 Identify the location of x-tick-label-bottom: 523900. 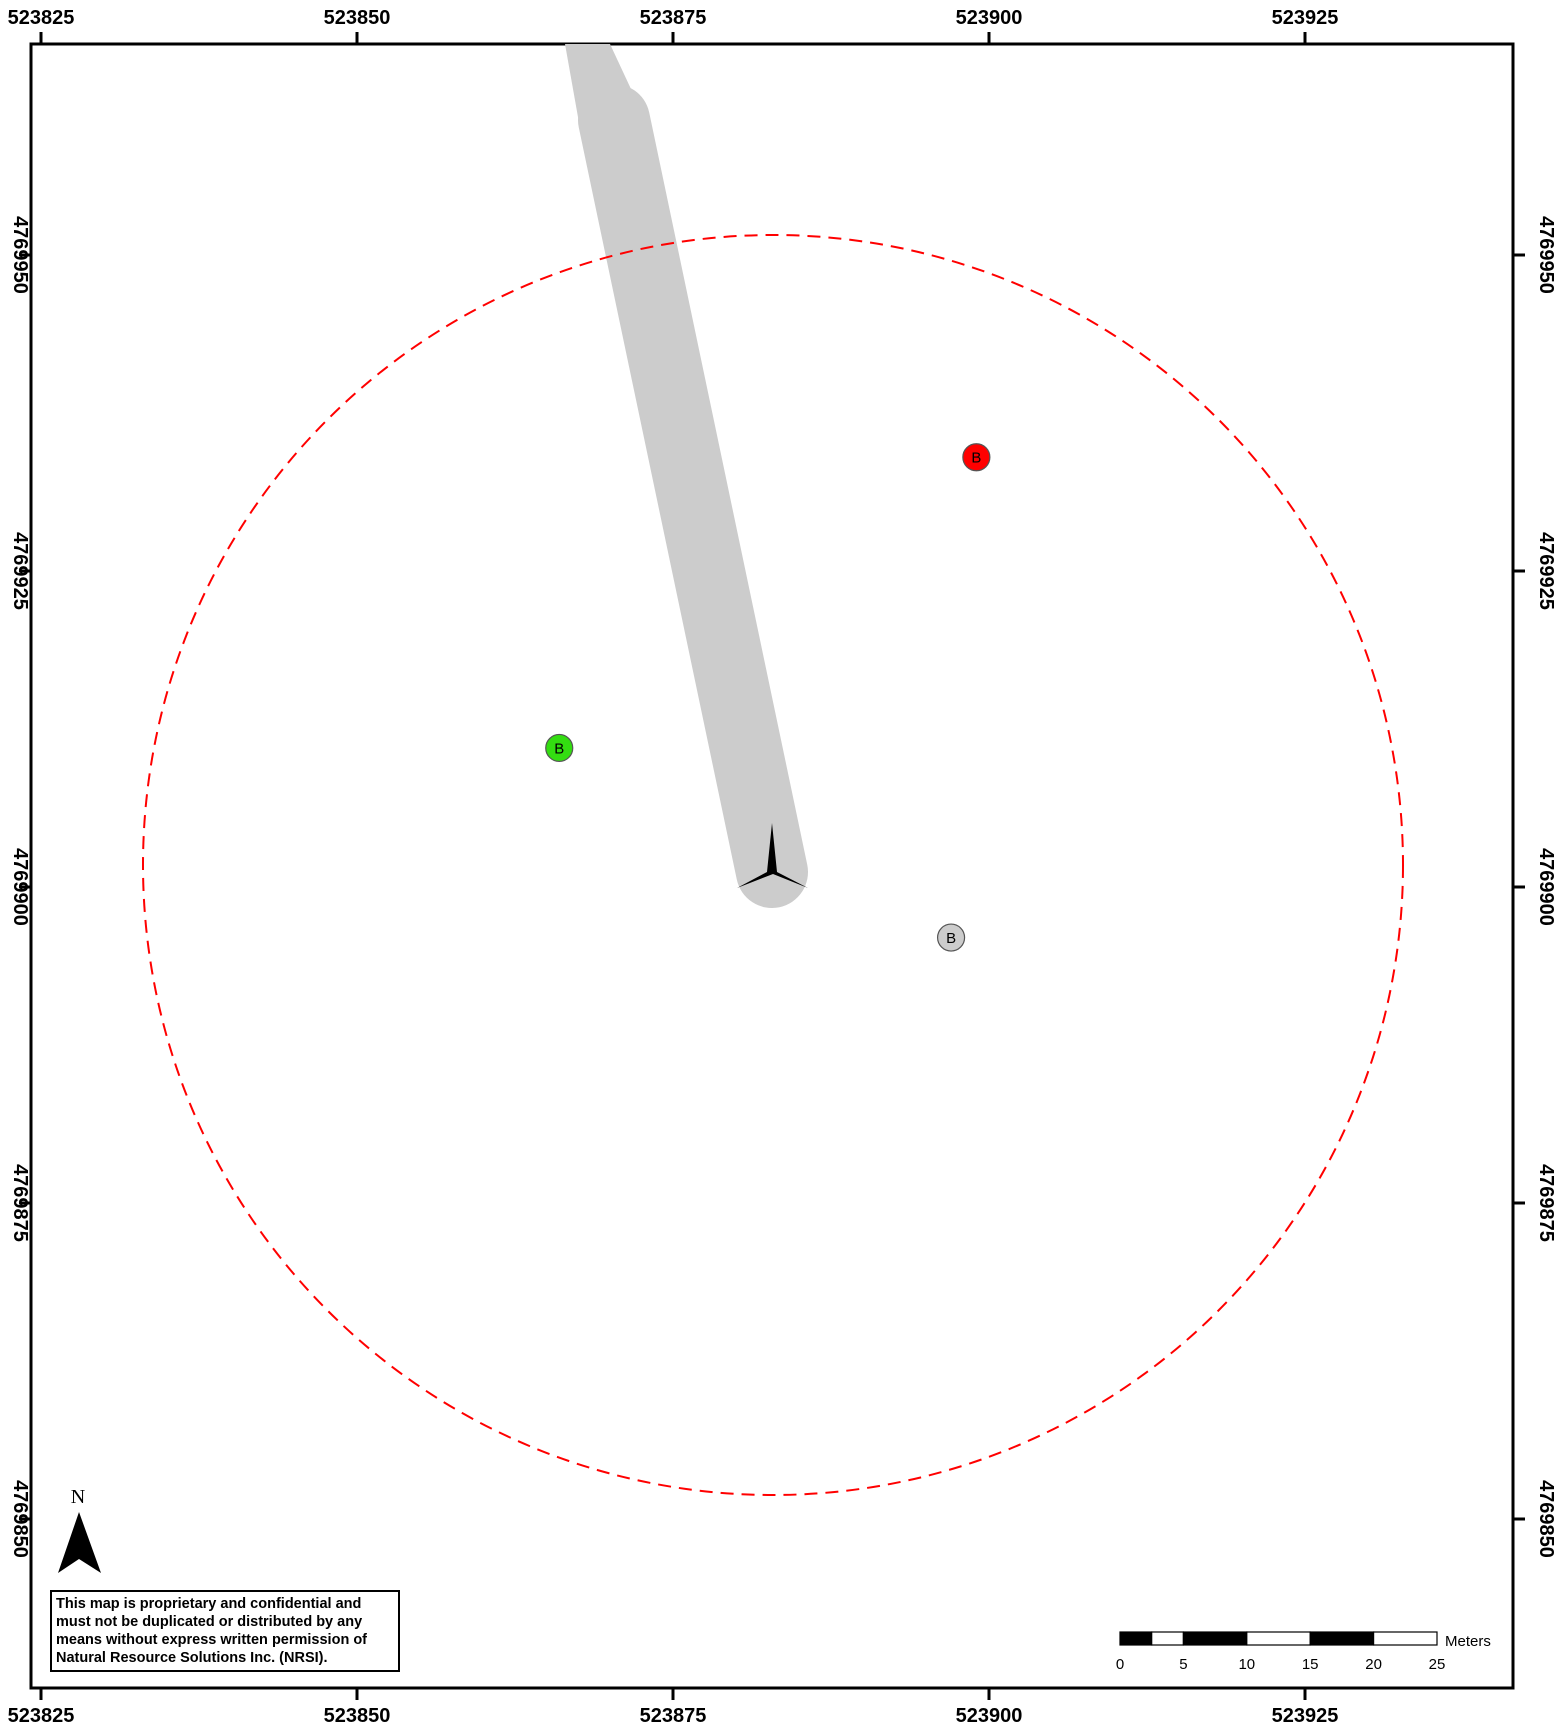
(989, 1716).